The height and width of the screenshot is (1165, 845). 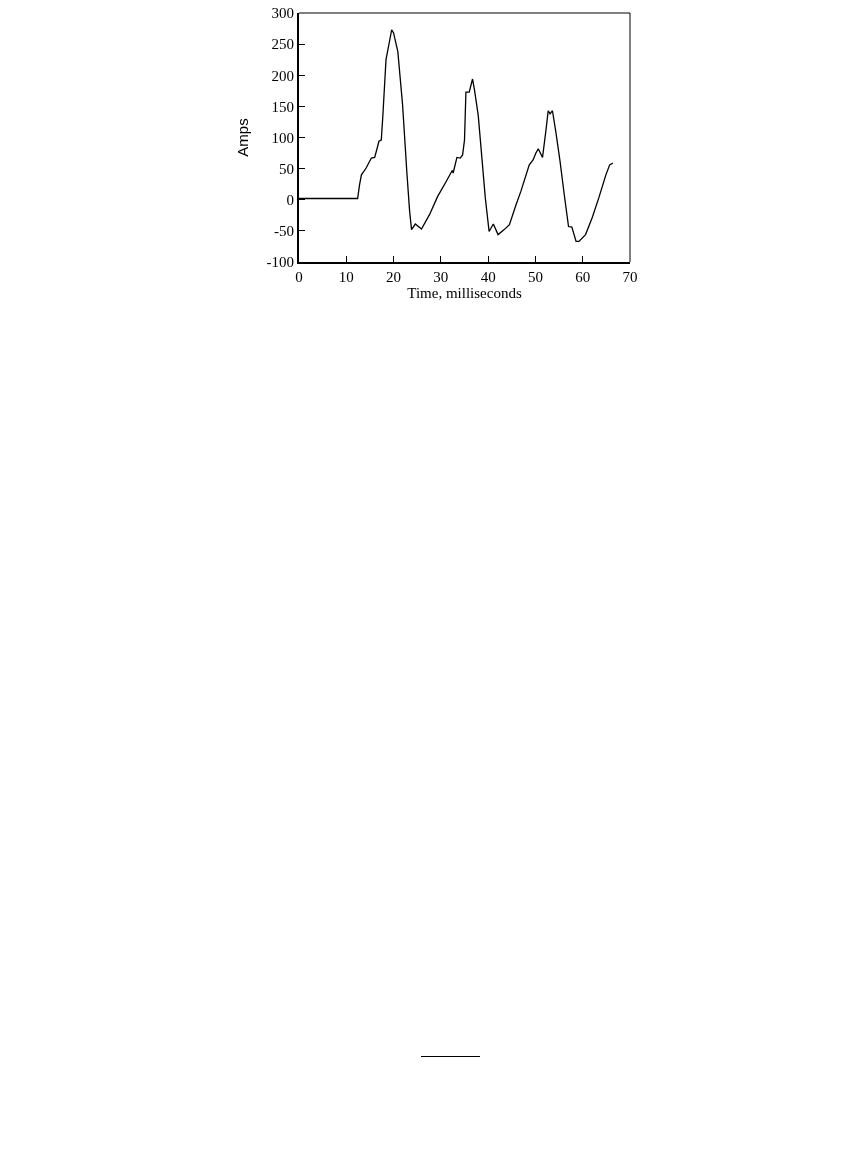 What do you see at coordinates (630, 277) in the screenshot?
I see `x-tick-label: 70` at bounding box center [630, 277].